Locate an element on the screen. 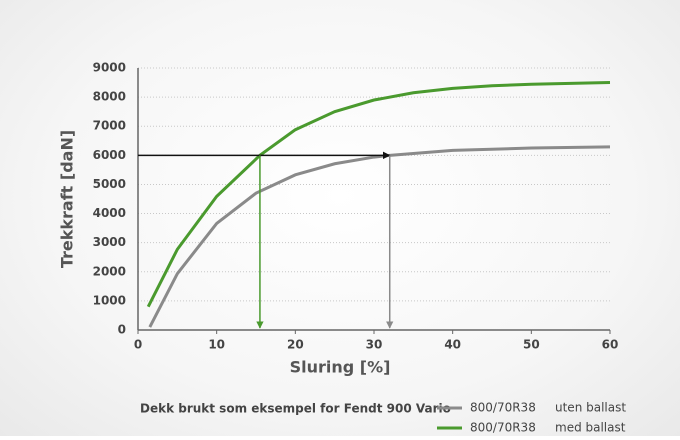 This screenshot has height=440, width=680. legend-label: uten ballast is located at coordinates (590, 408).